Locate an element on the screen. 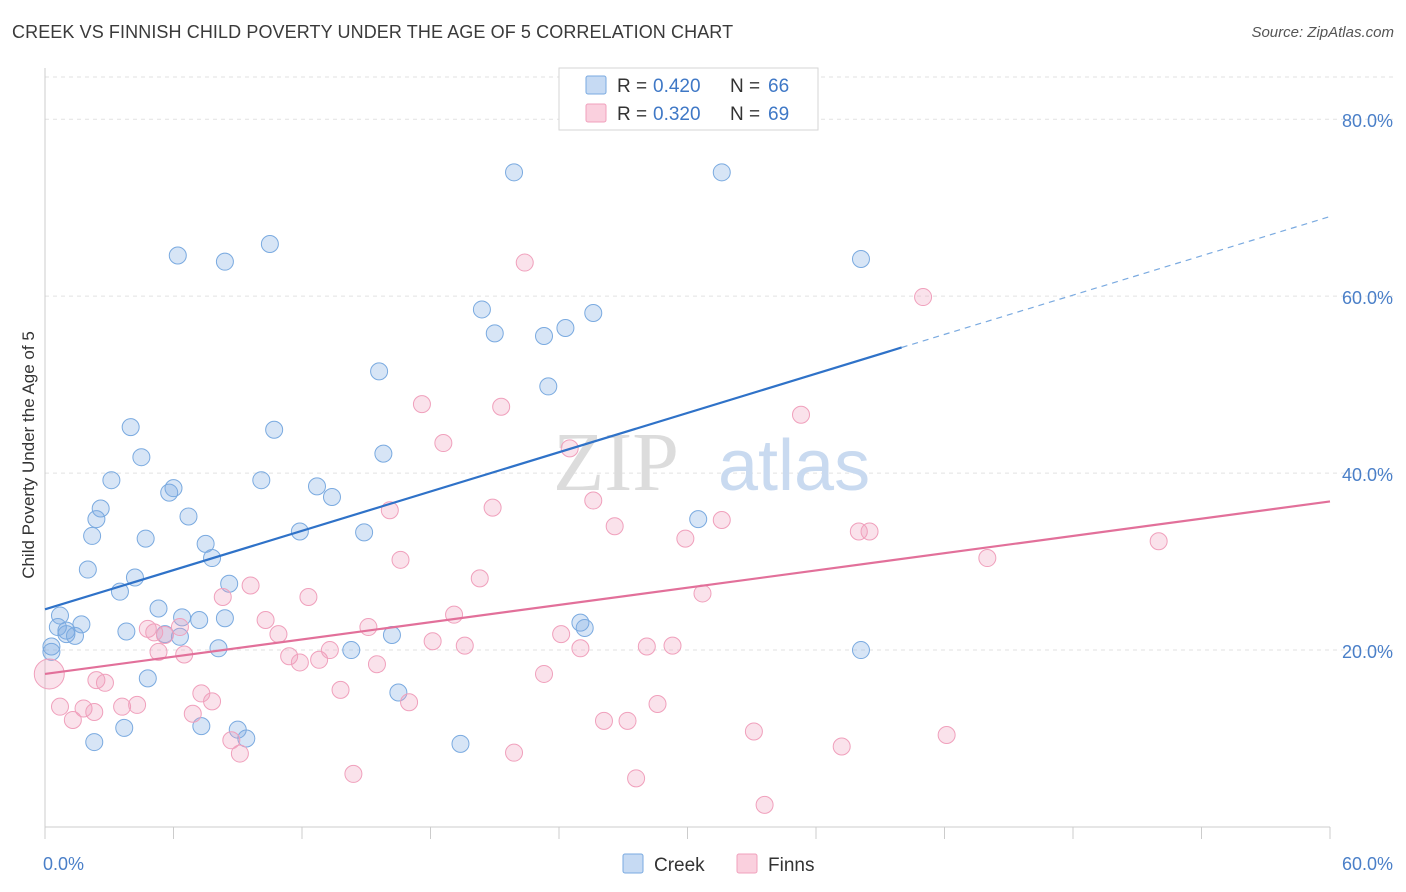  x-tick-min: 0.0% is located at coordinates (63, 864).